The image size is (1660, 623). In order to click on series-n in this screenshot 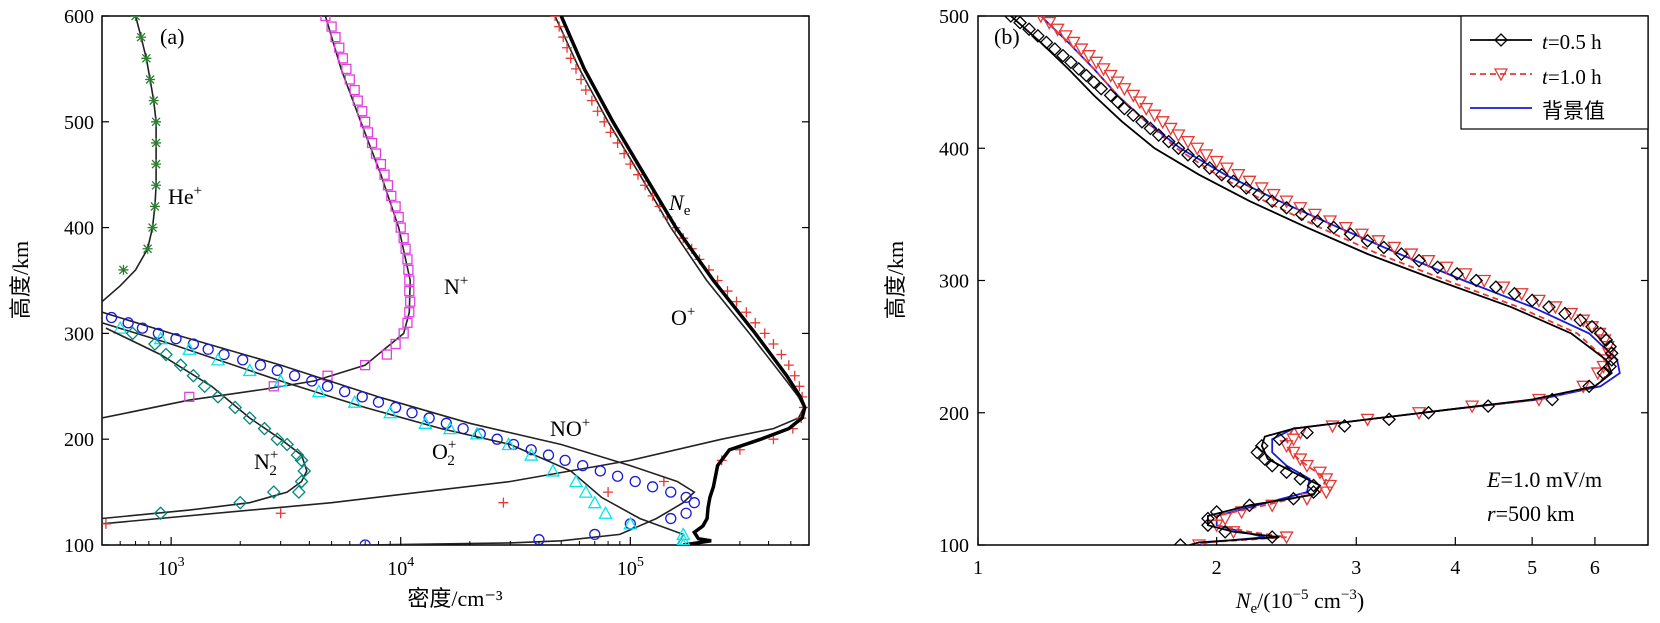, I will do `click(259, 217)`.